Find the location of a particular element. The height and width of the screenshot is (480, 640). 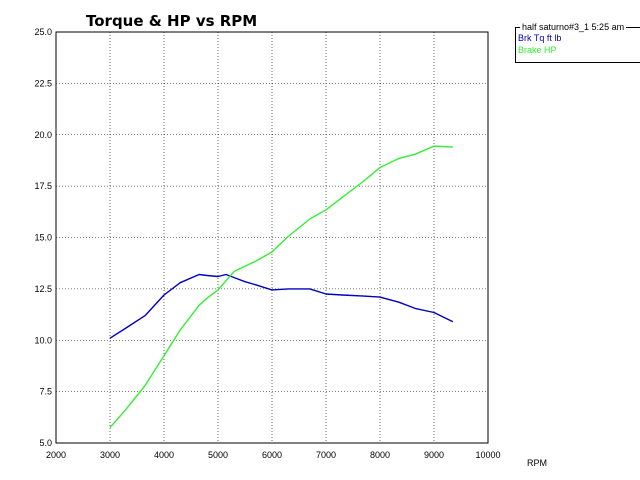

x-tick-label: 2000 is located at coordinates (56, 455).